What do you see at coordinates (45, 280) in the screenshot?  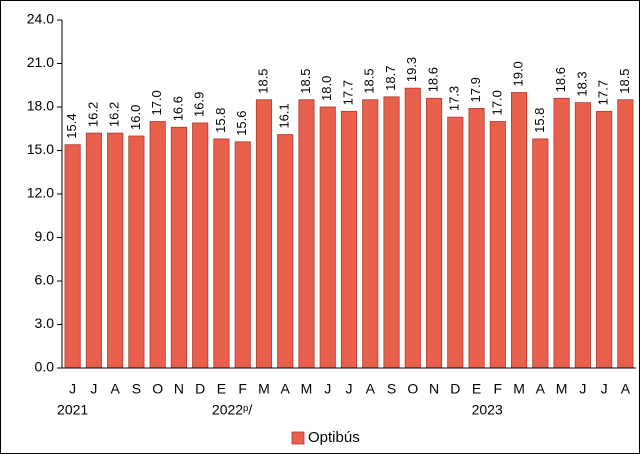 I see `y-tick-label: 6.0` at bounding box center [45, 280].